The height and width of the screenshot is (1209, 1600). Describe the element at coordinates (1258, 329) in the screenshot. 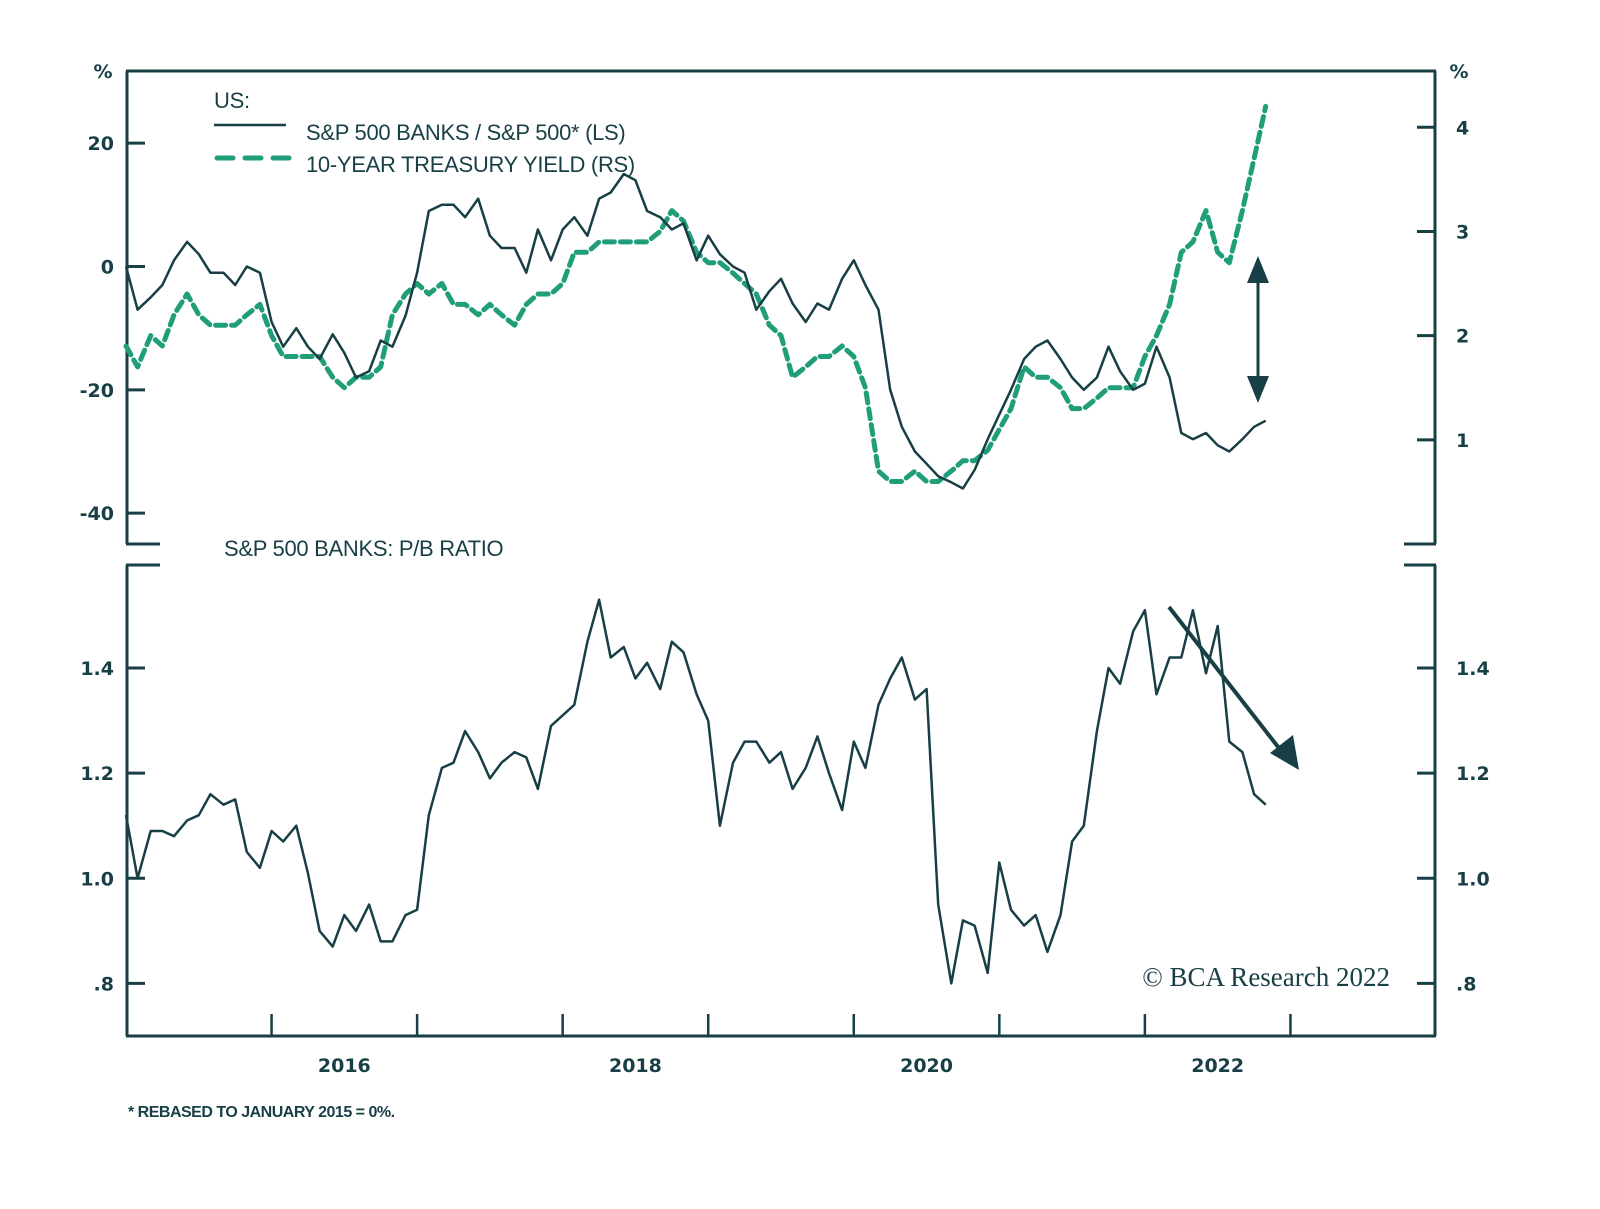

I see `divergence-arrow-annotation` at that location.